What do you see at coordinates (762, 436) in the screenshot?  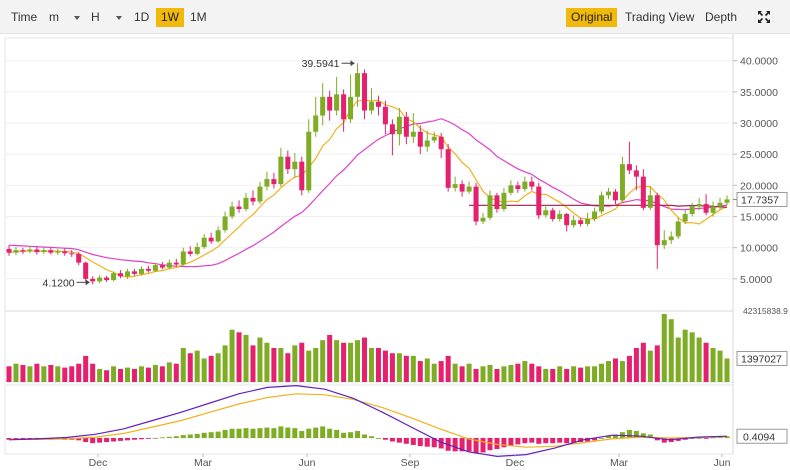 I see `macd-last-box` at bounding box center [762, 436].